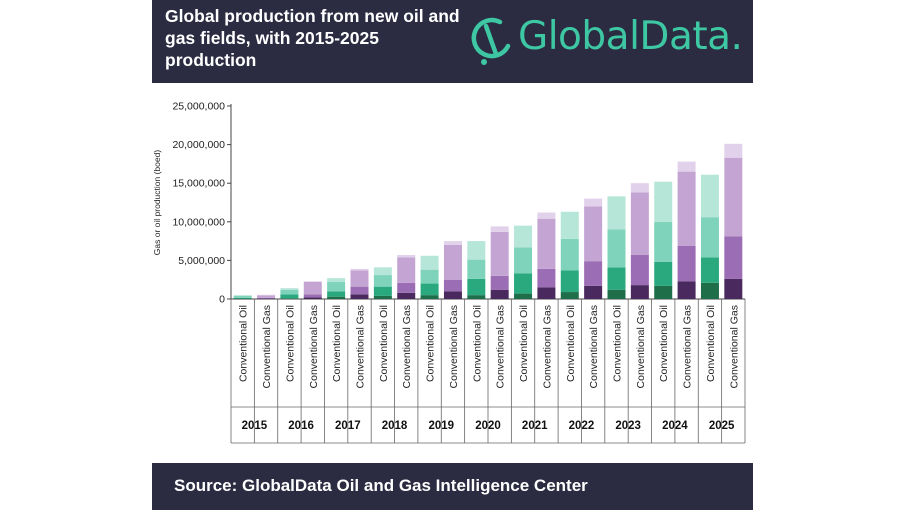 The width and height of the screenshot is (907, 510). What do you see at coordinates (582, 426) in the screenshot?
I see `x-year-label: 2022` at bounding box center [582, 426].